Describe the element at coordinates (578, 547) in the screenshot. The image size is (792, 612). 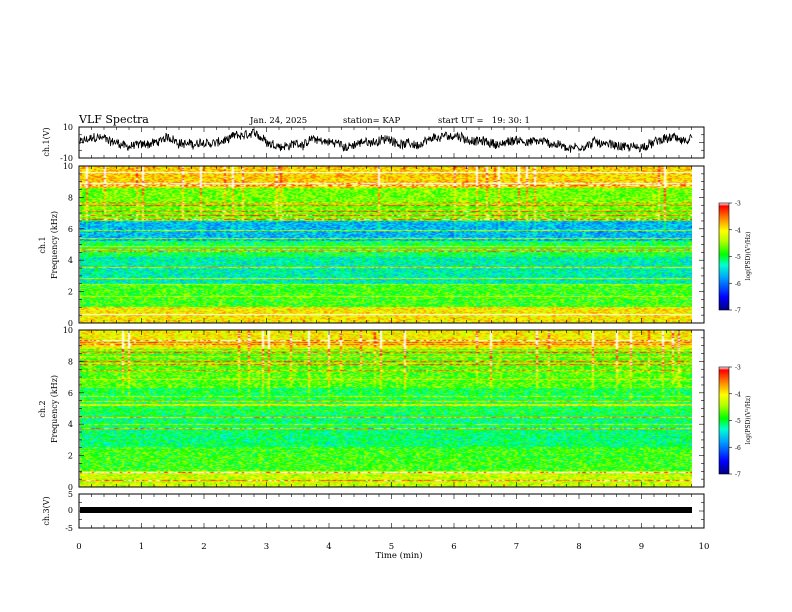
I see `time-tick-label: 8` at that location.